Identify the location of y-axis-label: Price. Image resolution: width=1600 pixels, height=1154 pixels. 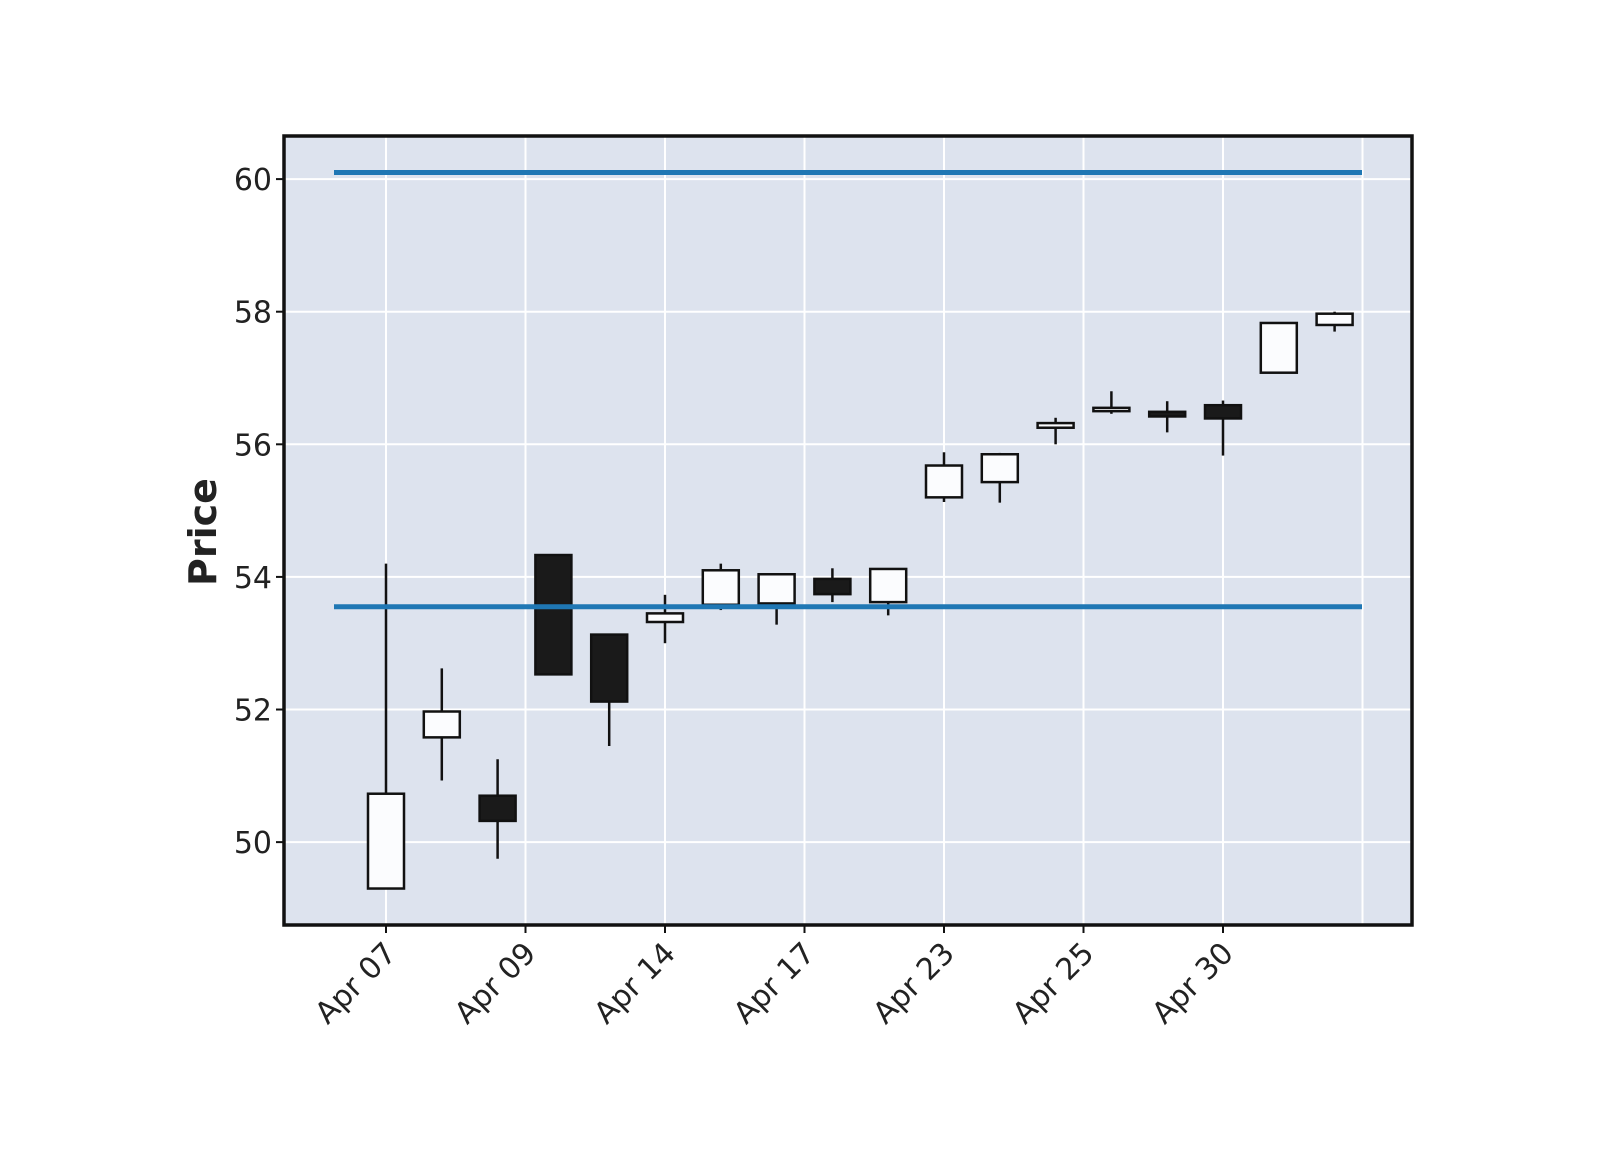
(203, 532).